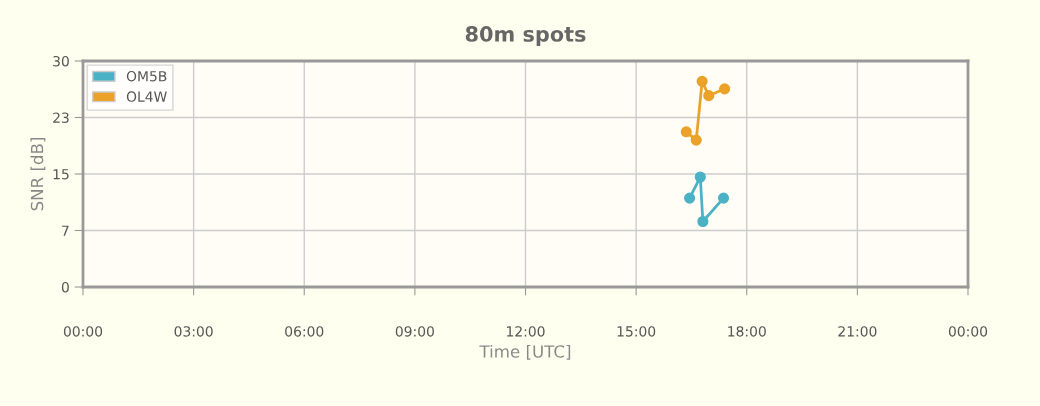  What do you see at coordinates (304, 331) in the screenshot?
I see `x-tick-label: 06:00` at bounding box center [304, 331].